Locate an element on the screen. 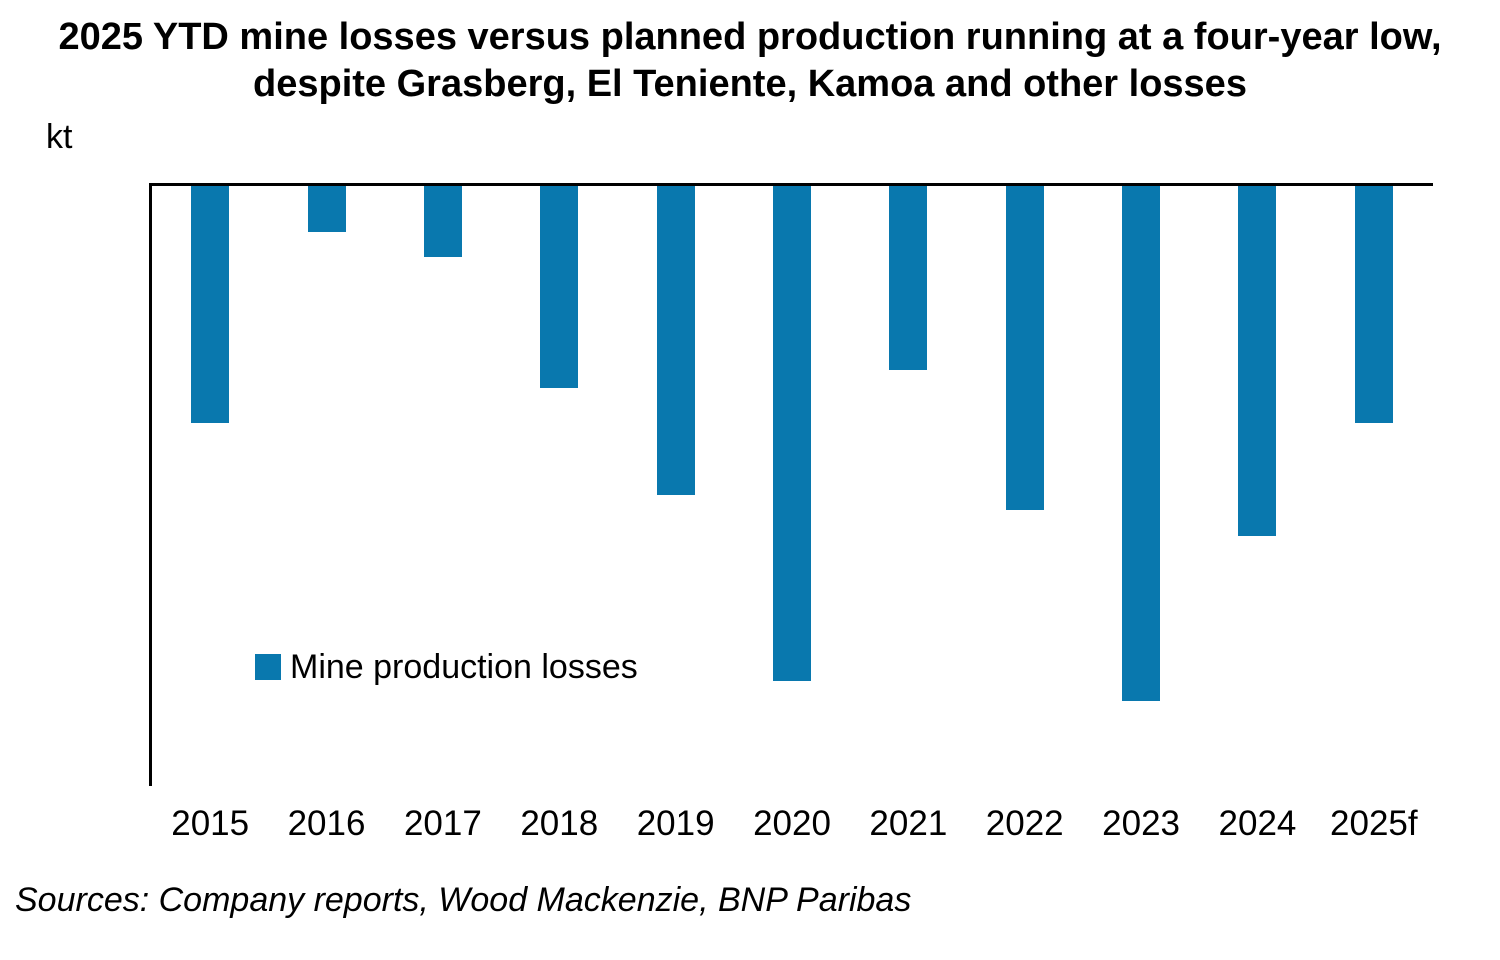 Image resolution: width=1500 pixels, height=960 pixels. x-axis-label-2017: 2017 is located at coordinates (442, 823).